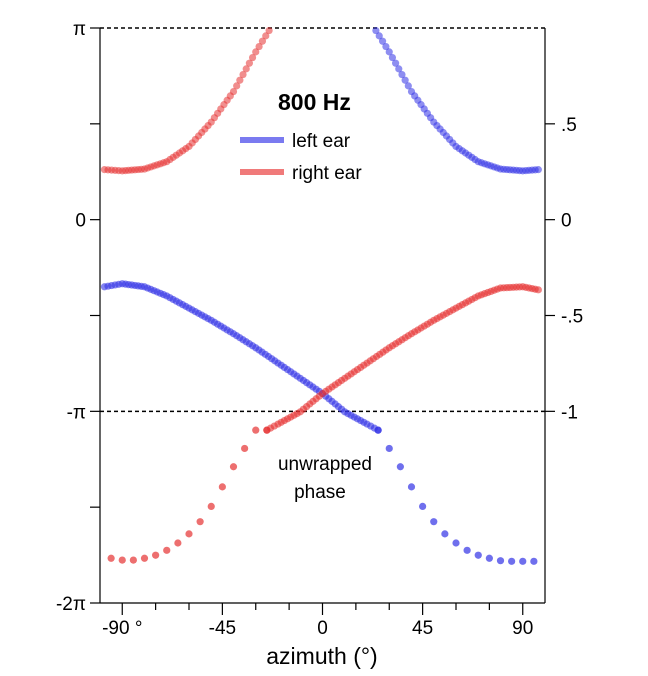 The width and height of the screenshot is (648, 676). What do you see at coordinates (522, 628) in the screenshot?
I see `x-tick-label: 90` at bounding box center [522, 628].